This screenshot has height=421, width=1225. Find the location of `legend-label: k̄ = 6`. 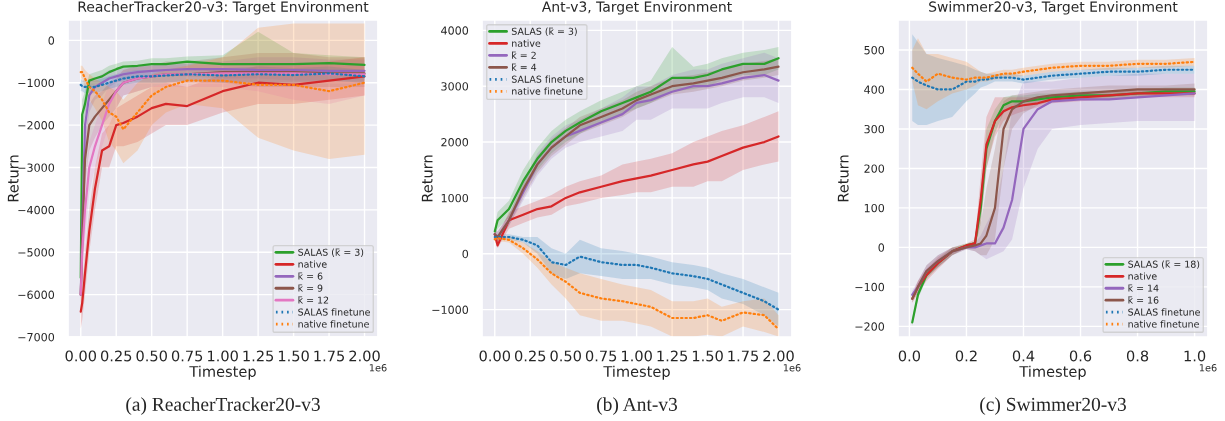

legend-label: k̄ = 6 is located at coordinates (310, 276).